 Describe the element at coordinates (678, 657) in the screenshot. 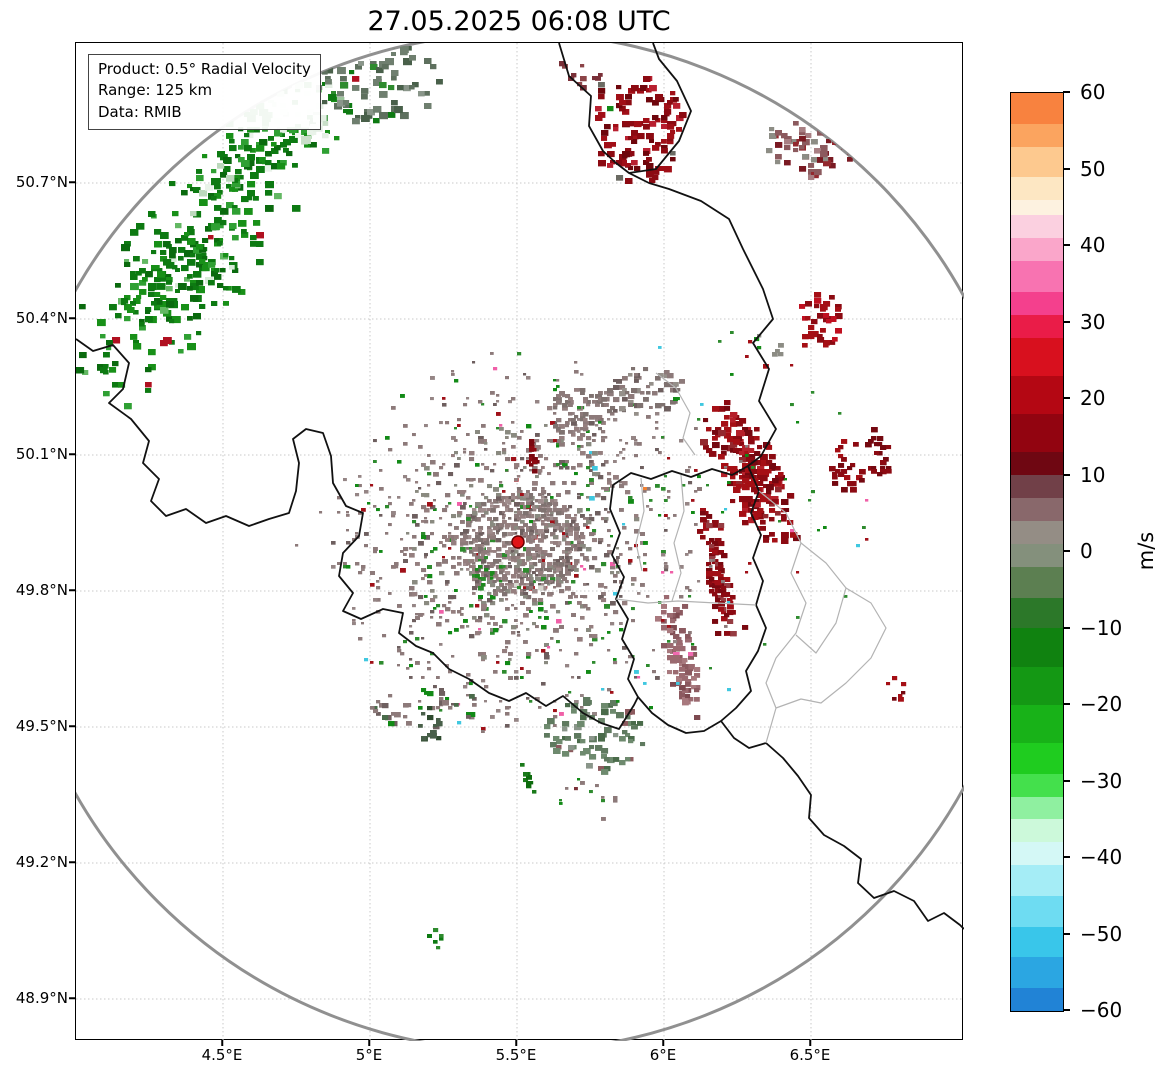

I see `echo-cluster-lux-mauve-streak` at that location.